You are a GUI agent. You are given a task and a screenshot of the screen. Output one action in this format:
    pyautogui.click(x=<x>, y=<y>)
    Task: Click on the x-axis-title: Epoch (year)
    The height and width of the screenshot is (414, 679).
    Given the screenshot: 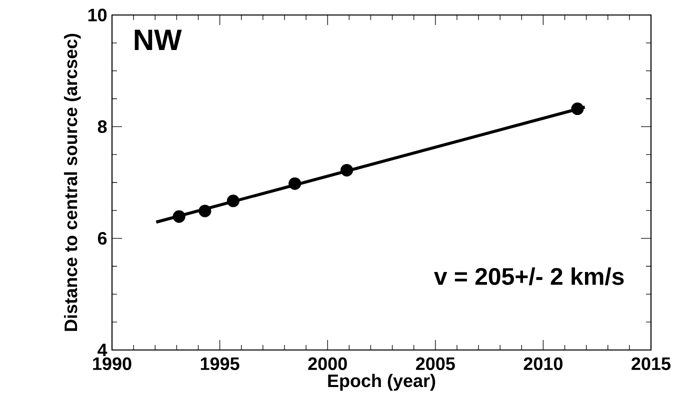 What is the action you would take?
    pyautogui.click(x=382, y=382)
    